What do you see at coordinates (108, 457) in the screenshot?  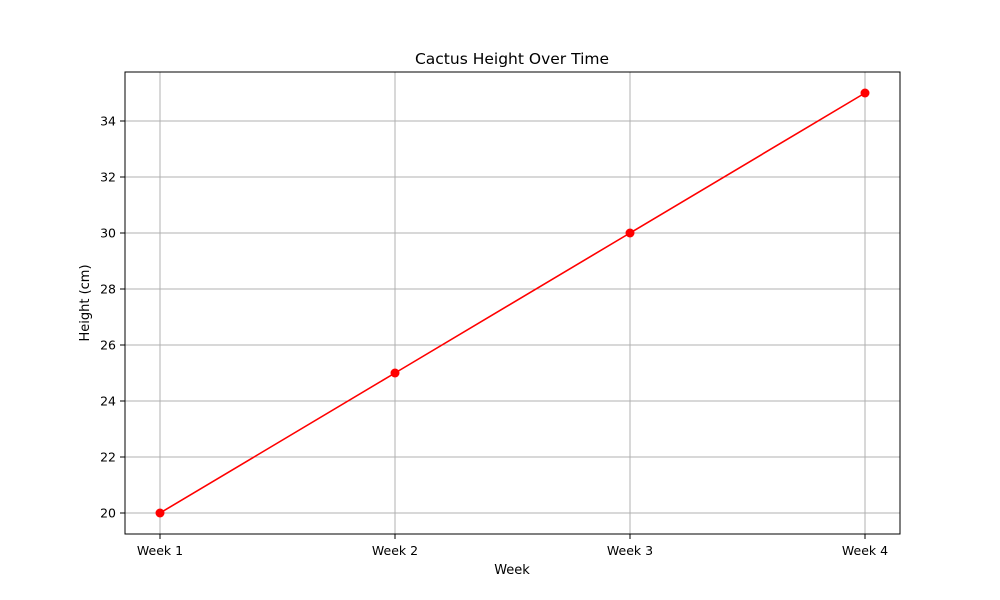 I see `y-tick-label: 22` at bounding box center [108, 457].